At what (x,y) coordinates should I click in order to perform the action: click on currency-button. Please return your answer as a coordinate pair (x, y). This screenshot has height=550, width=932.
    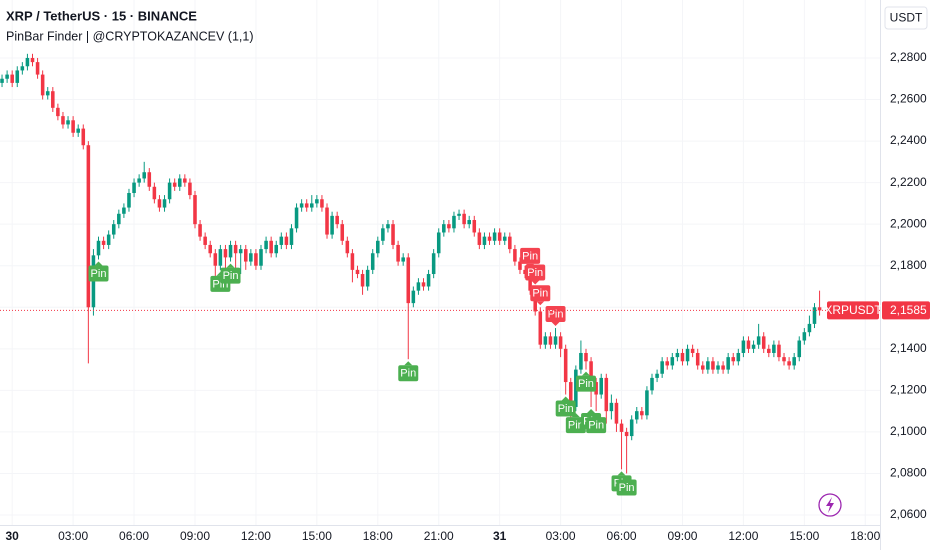
    Looking at the image, I should click on (906, 18).